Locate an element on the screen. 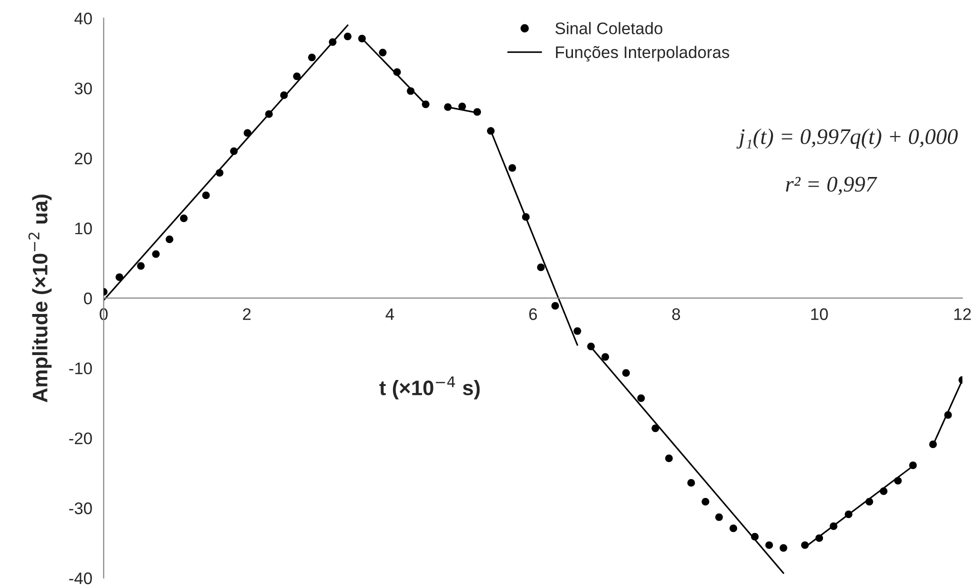 The height and width of the screenshot is (588, 978). y-tick-label: -40 is located at coordinates (80, 578).